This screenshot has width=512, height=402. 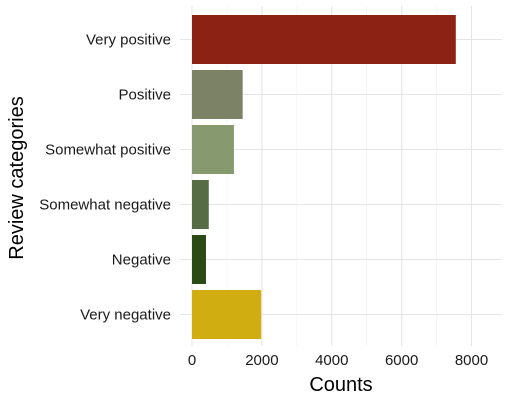 What do you see at coordinates (105, 205) in the screenshot?
I see `y-tick-label: Somewhat negative` at bounding box center [105, 205].